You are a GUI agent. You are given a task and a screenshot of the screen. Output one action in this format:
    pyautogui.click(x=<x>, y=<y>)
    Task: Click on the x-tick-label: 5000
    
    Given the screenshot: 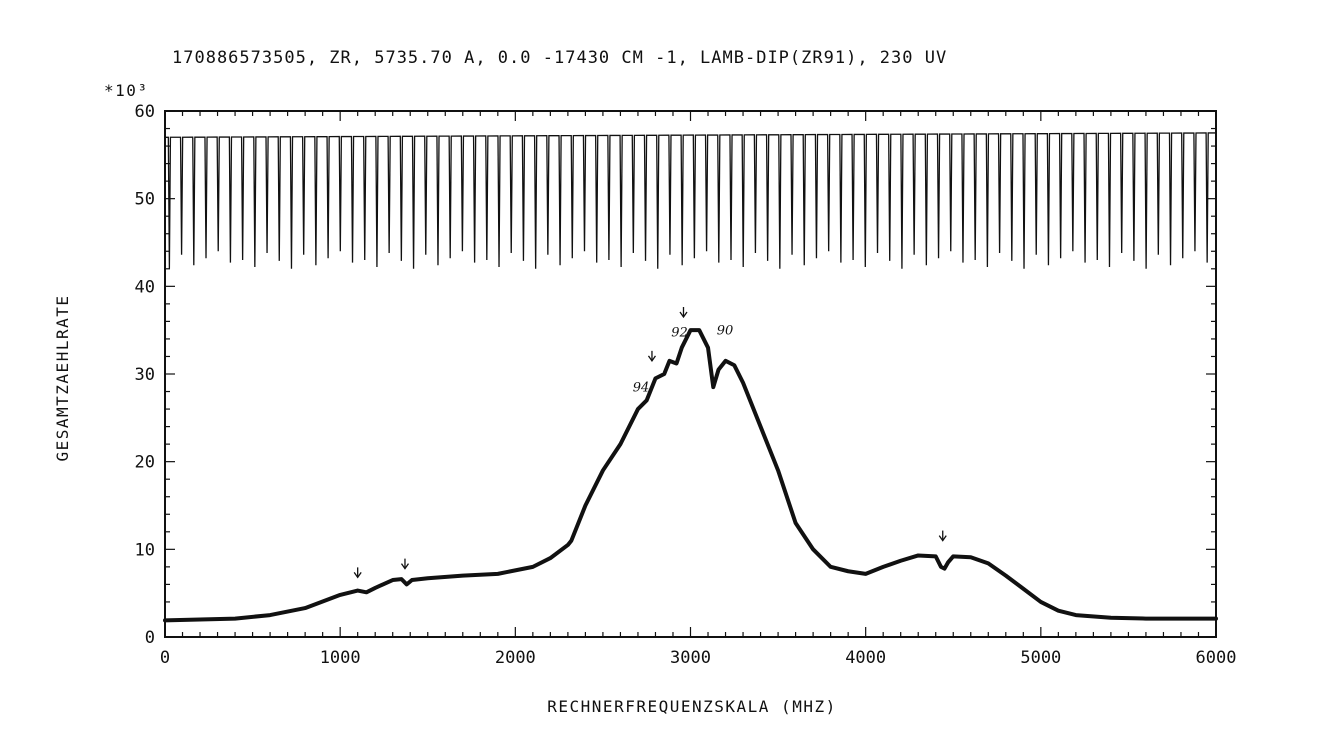 What is the action you would take?
    pyautogui.click(x=1040, y=658)
    